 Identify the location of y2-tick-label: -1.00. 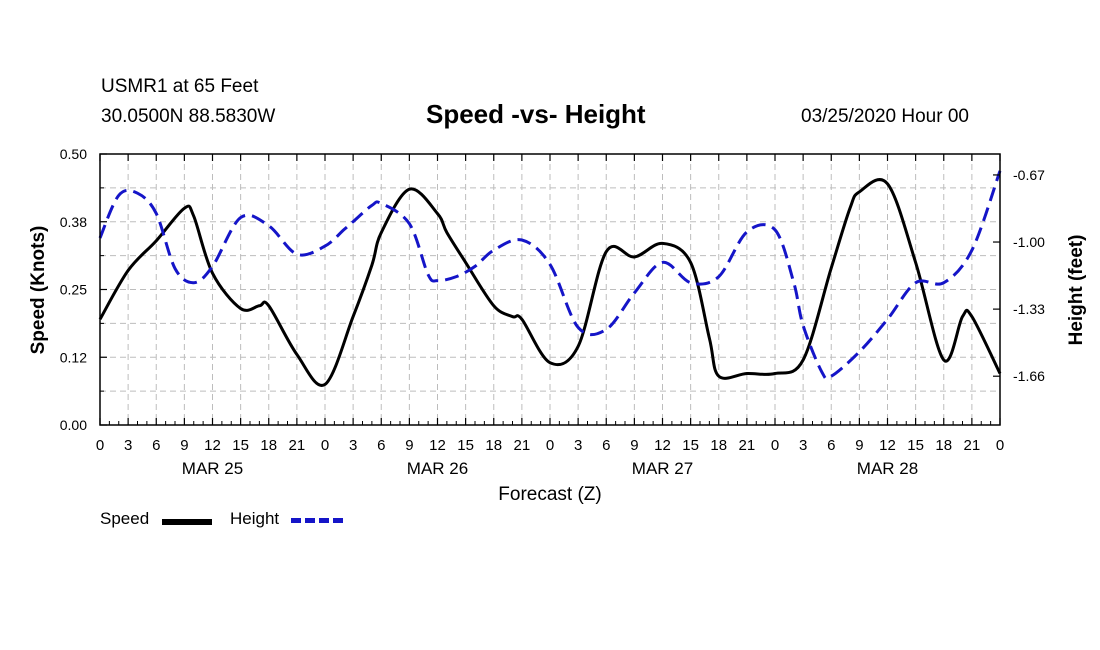
(1029, 242).